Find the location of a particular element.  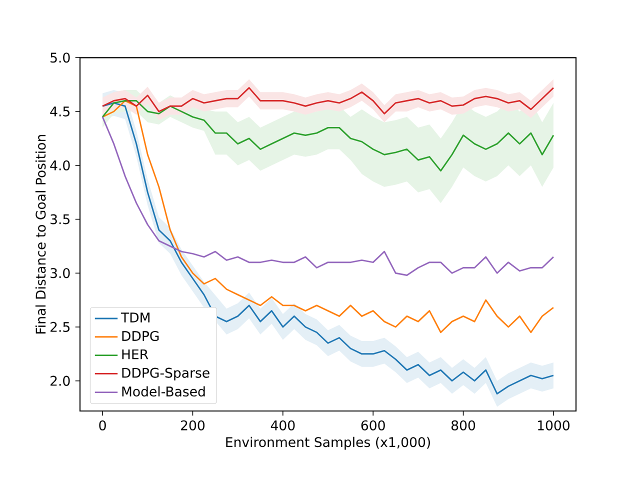

y-tick-label: 5.0 is located at coordinates (60, 57).